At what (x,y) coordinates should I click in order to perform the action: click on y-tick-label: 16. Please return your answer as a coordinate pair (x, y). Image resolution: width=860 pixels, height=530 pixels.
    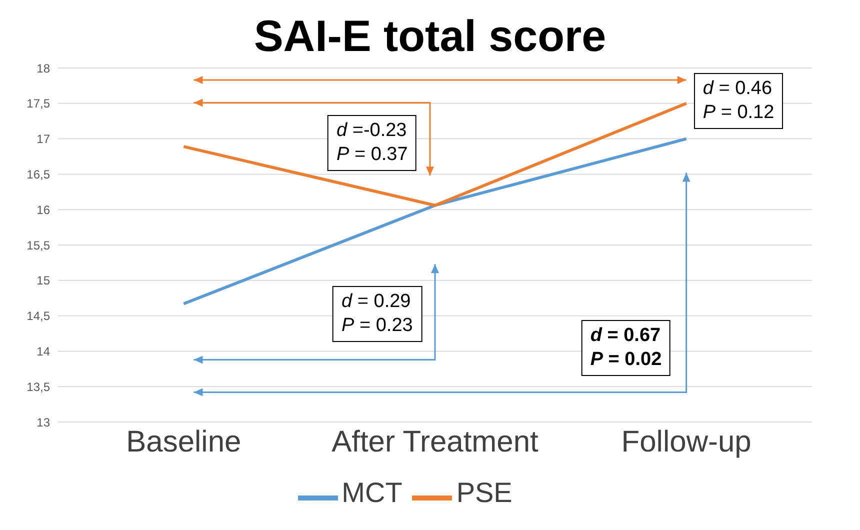
    Looking at the image, I should click on (43, 209).